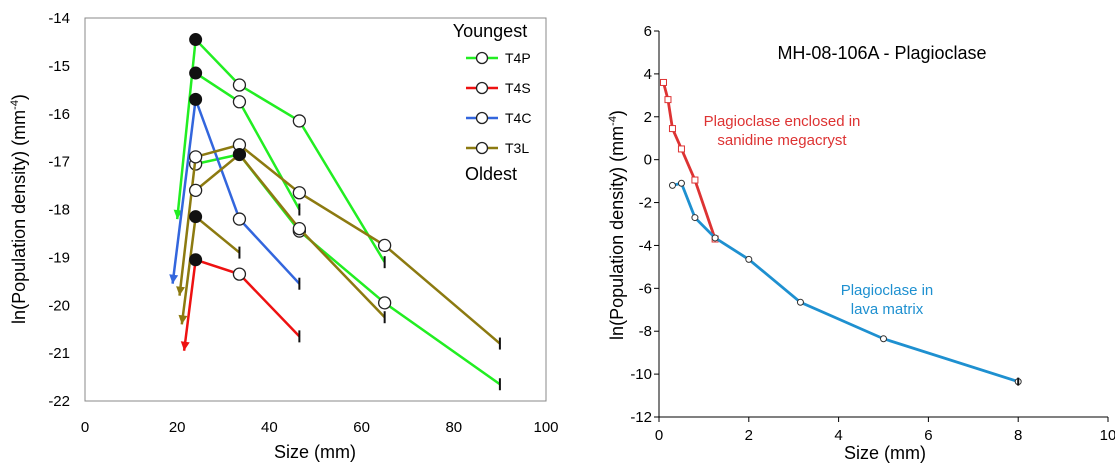  I want to click on annotation-sanidine-line1: Plagioclase enclosed in, so click(782, 121).